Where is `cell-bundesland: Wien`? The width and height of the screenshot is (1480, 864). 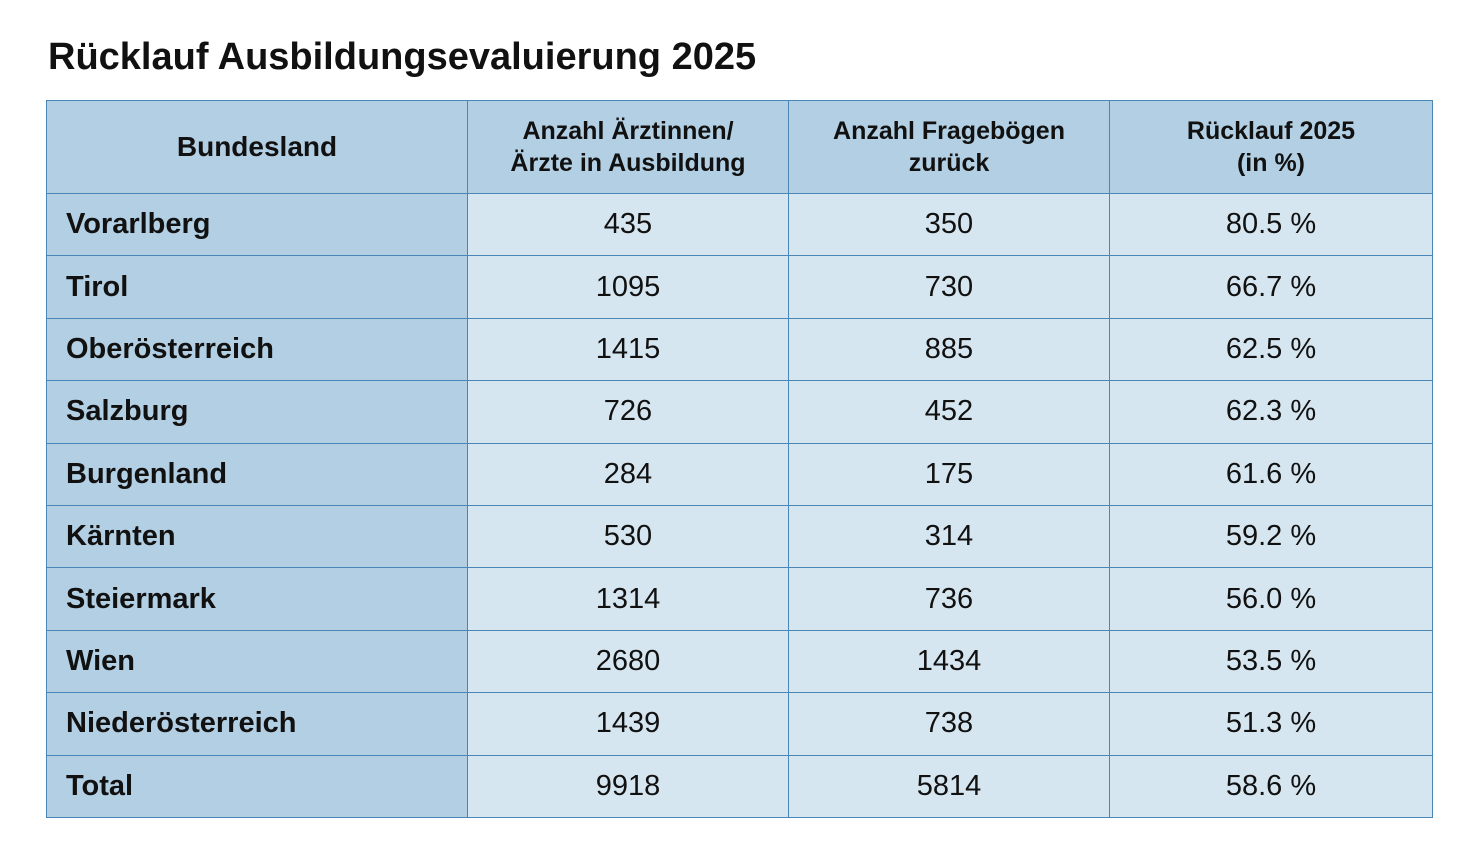 cell-bundesland: Wien is located at coordinates (257, 661).